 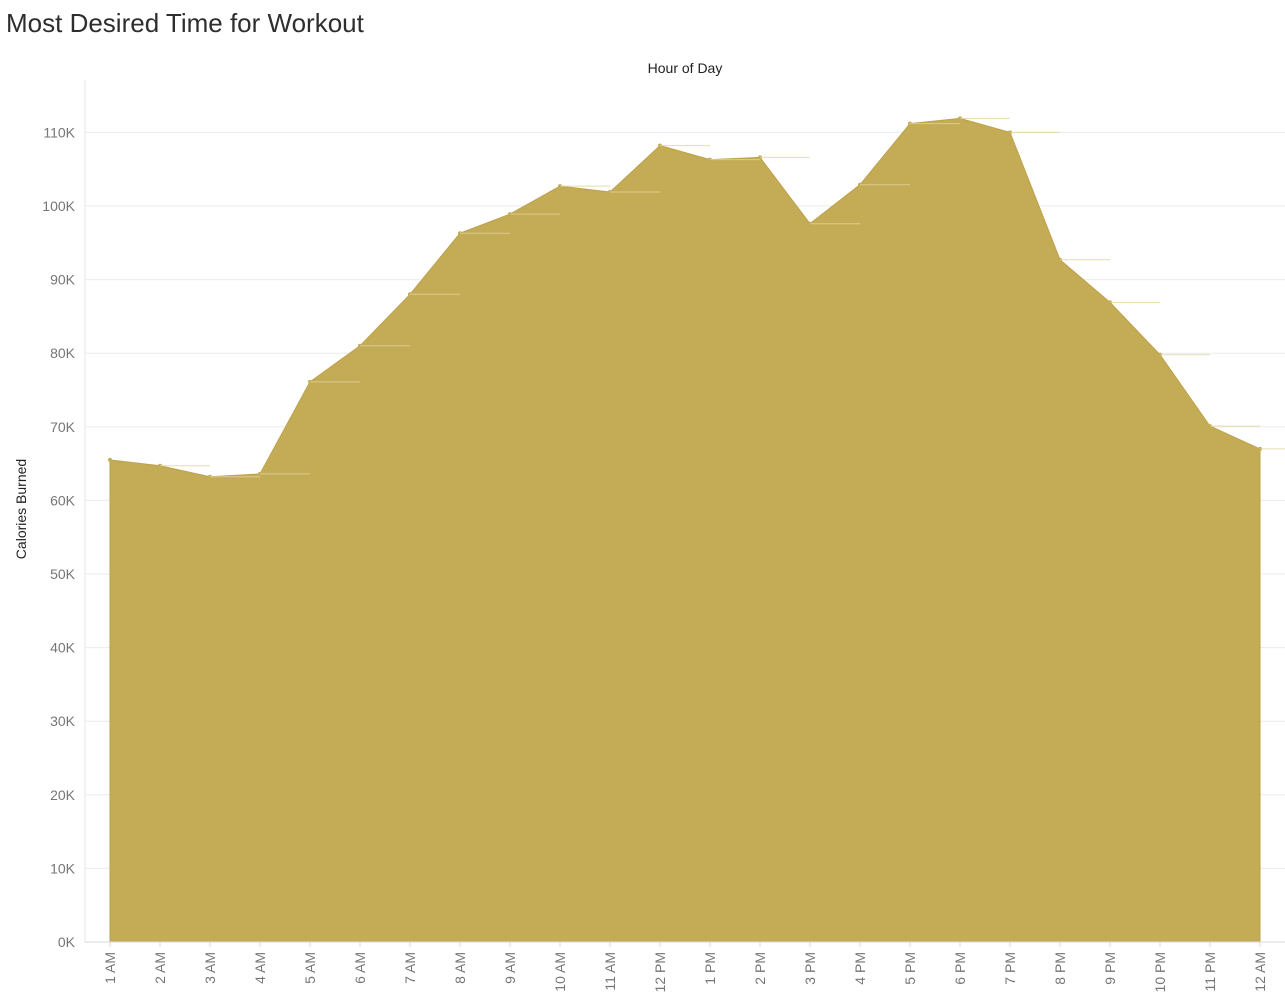 I want to click on y-tick-label: 90K, so click(x=63, y=280).